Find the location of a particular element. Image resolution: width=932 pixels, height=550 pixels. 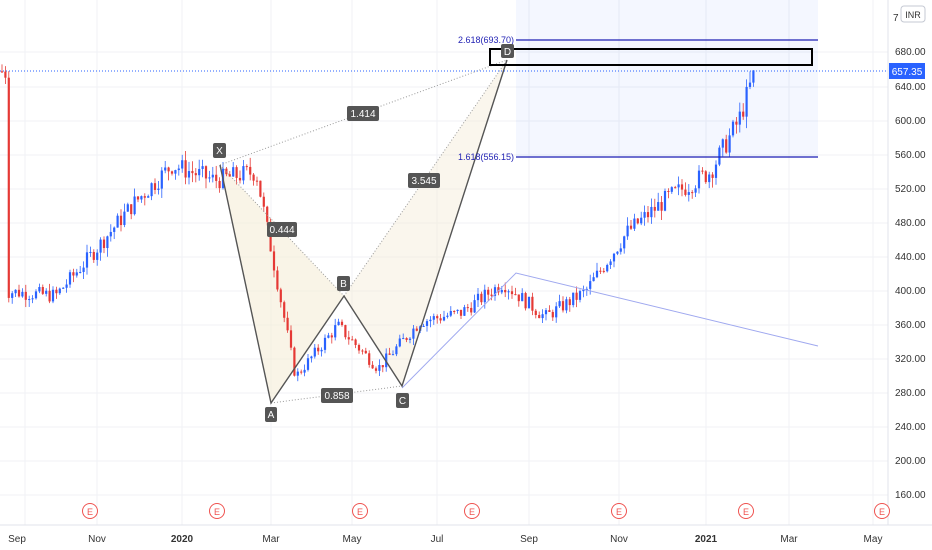

trend-line is located at coordinates (610, 330).